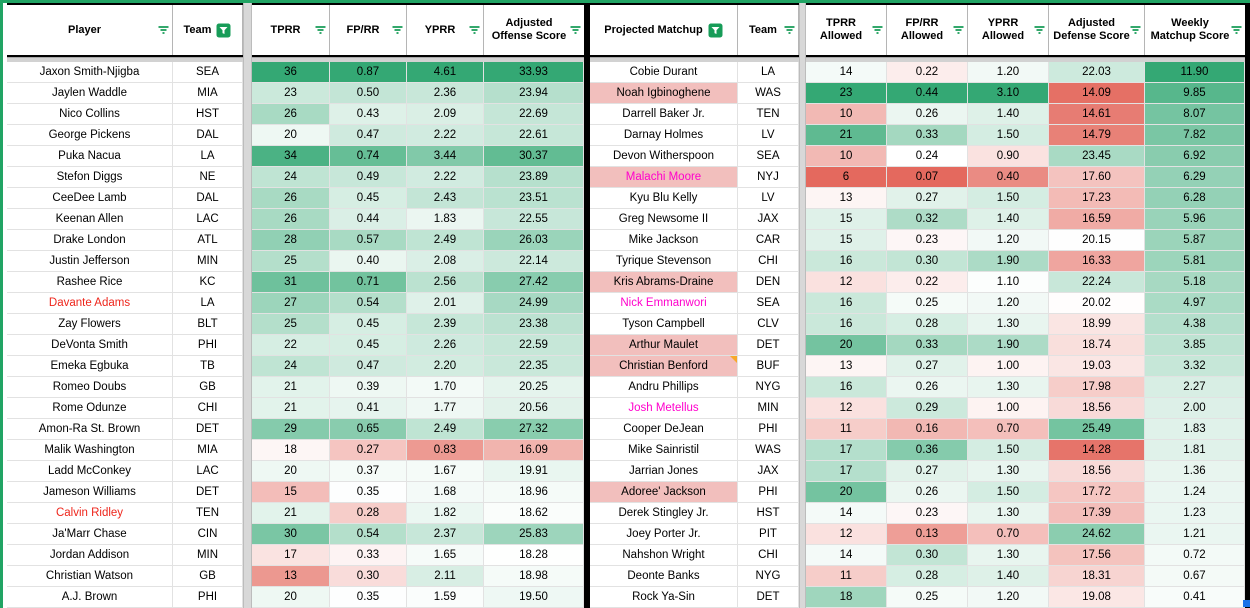 The width and height of the screenshot is (1250, 608). I want to click on cell-tprr: 18, so click(291, 450).